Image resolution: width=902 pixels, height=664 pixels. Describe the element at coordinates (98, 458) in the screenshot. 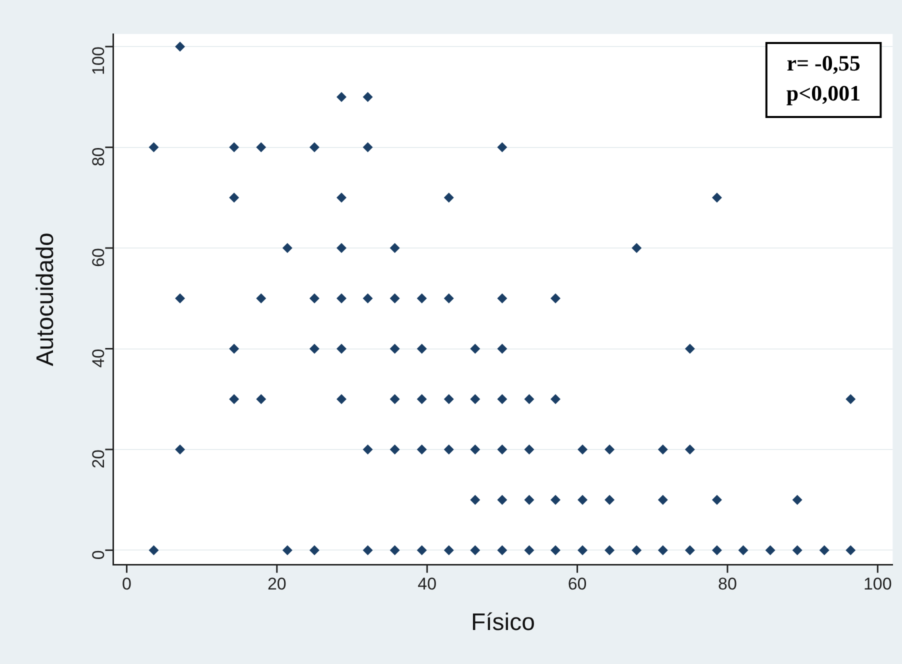

I see `y-tick-label: 20` at that location.